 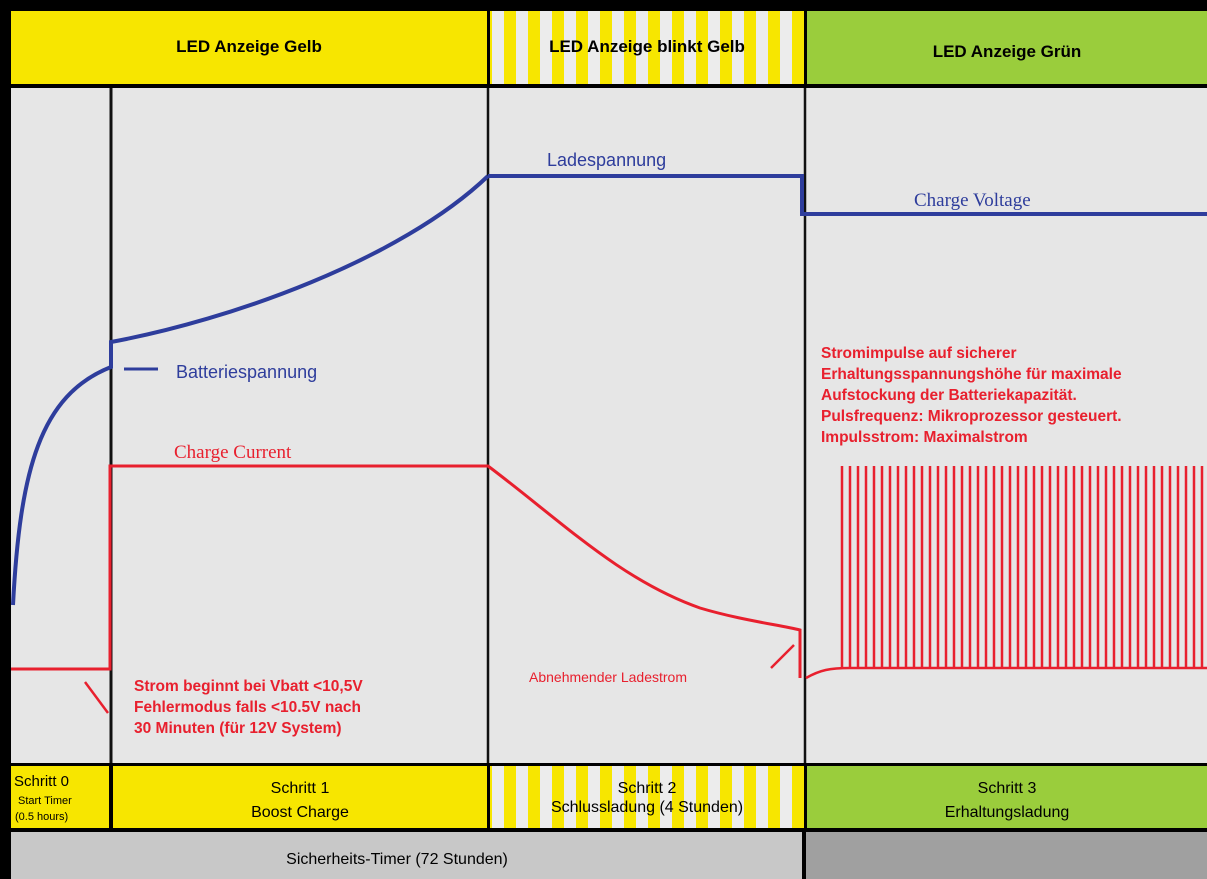 I want to click on step1-subtitle: Boost Charge, so click(x=300, y=812).